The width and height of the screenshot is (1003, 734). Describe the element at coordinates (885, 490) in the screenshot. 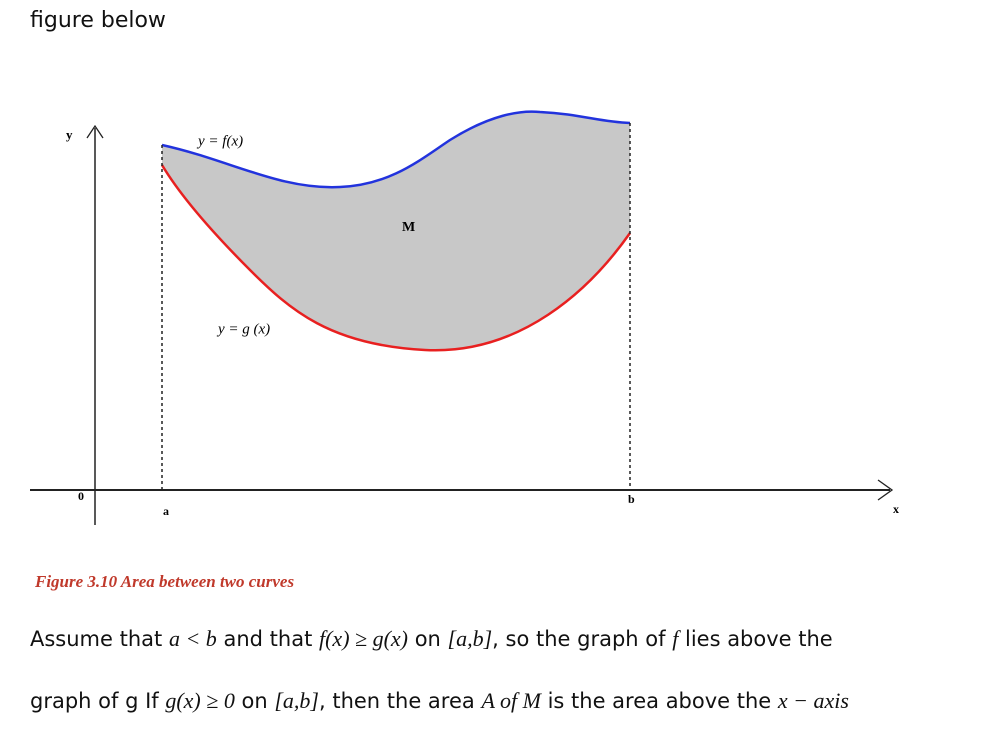

I see `x-arrow` at that location.